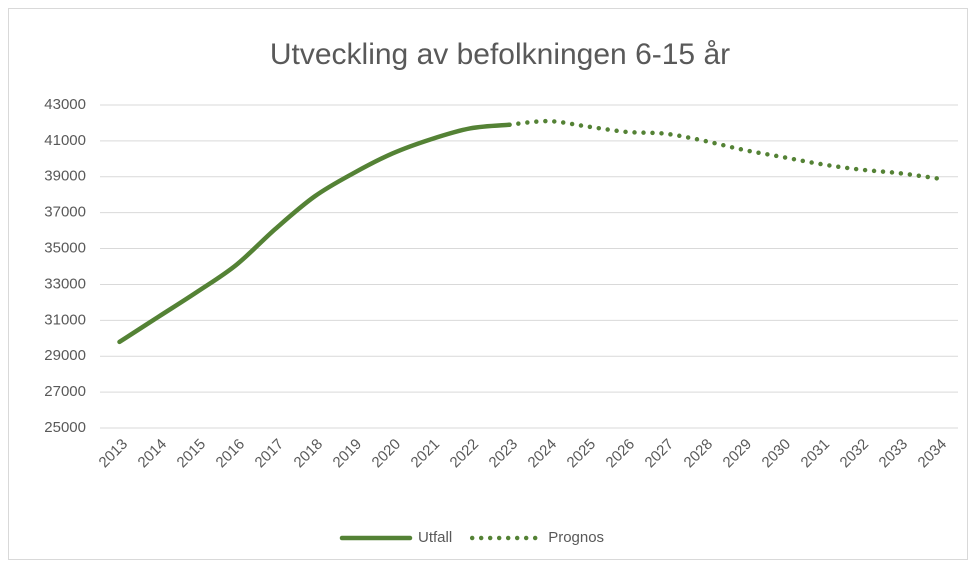  What do you see at coordinates (65, 391) in the screenshot?
I see `y-tick-label: 27000` at bounding box center [65, 391].